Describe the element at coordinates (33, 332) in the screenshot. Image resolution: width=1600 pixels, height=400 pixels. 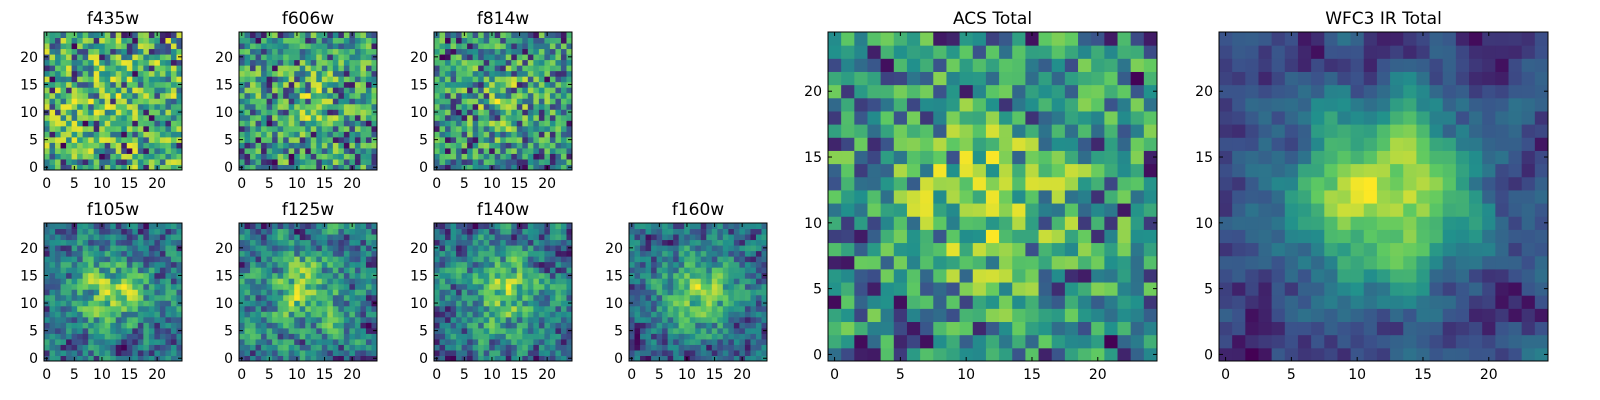
I see `y-tick-label: 5` at that location.